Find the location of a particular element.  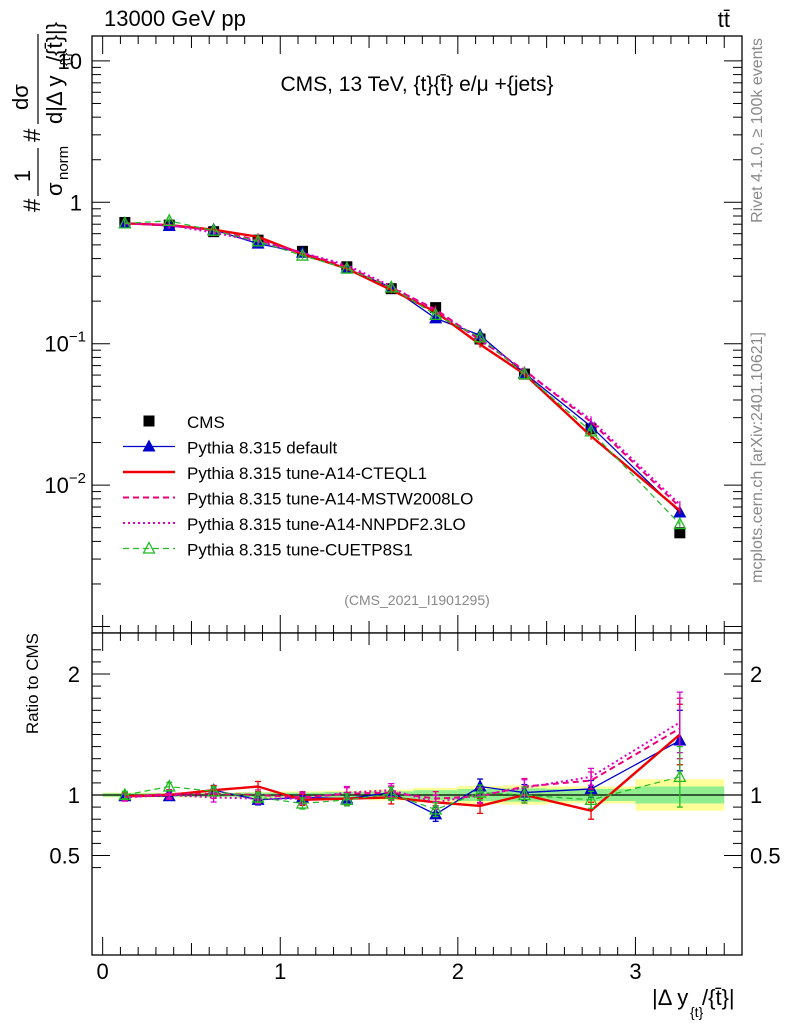

ylabel-sigma-den: σ is located at coordinates (54, 189).